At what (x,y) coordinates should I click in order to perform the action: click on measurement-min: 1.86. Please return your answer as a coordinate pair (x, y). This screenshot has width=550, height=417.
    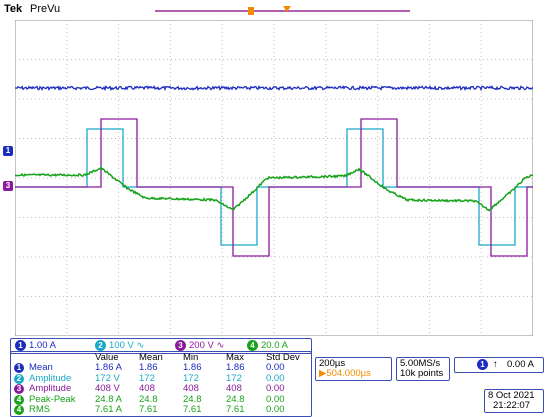
    Looking at the image, I should click on (192, 367).